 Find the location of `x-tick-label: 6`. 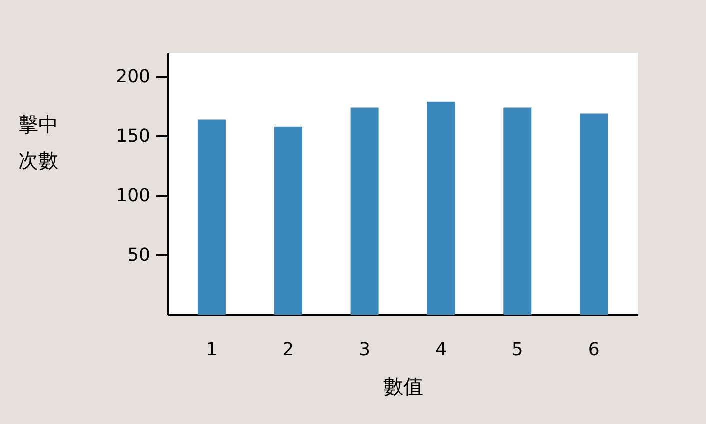

x-tick-label: 6 is located at coordinates (594, 350).